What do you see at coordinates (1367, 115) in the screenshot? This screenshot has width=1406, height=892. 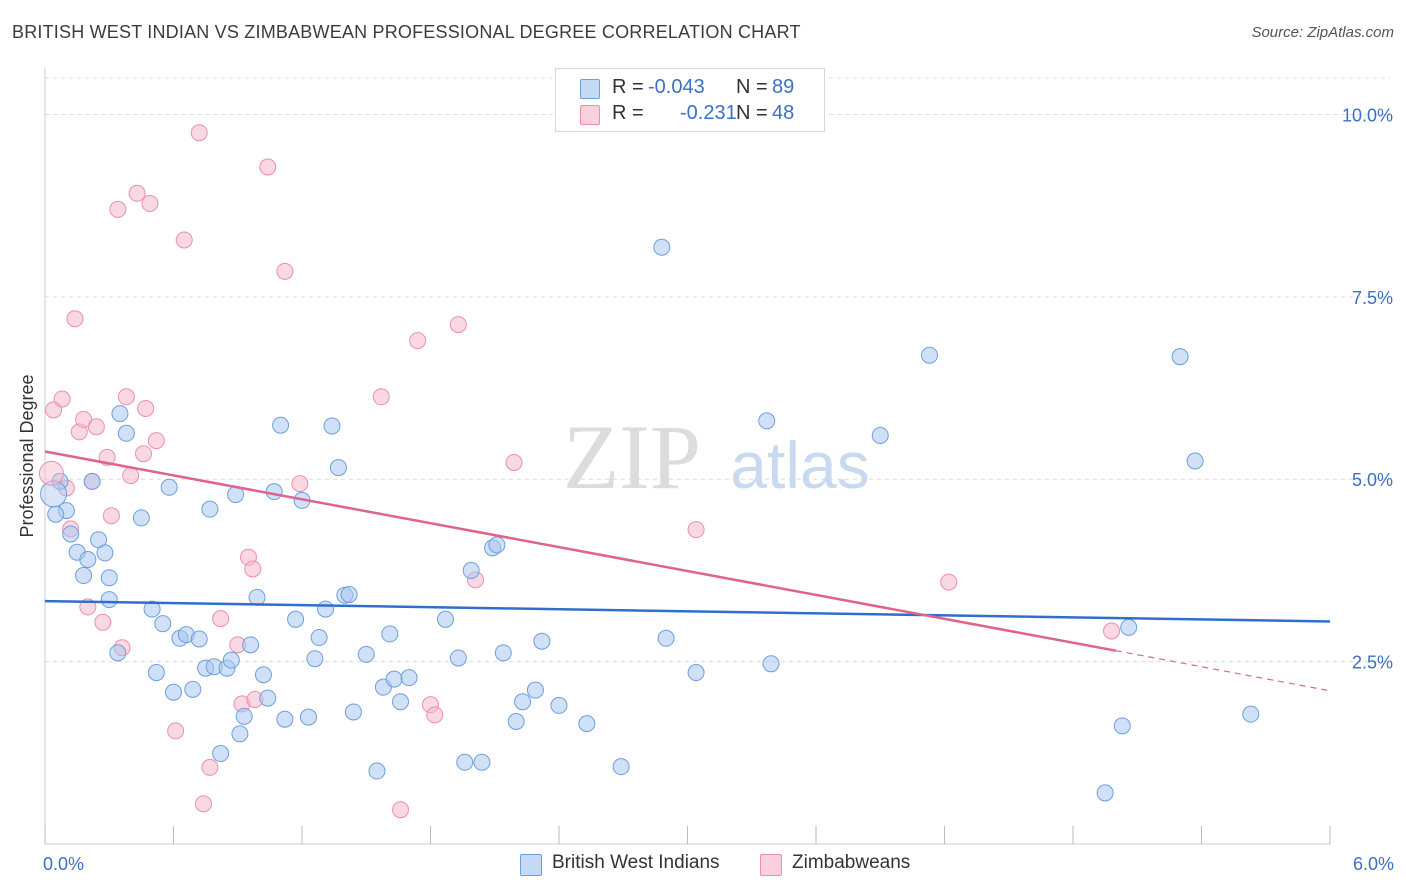 I see `y-tick-label: 10.0%` at bounding box center [1367, 115].